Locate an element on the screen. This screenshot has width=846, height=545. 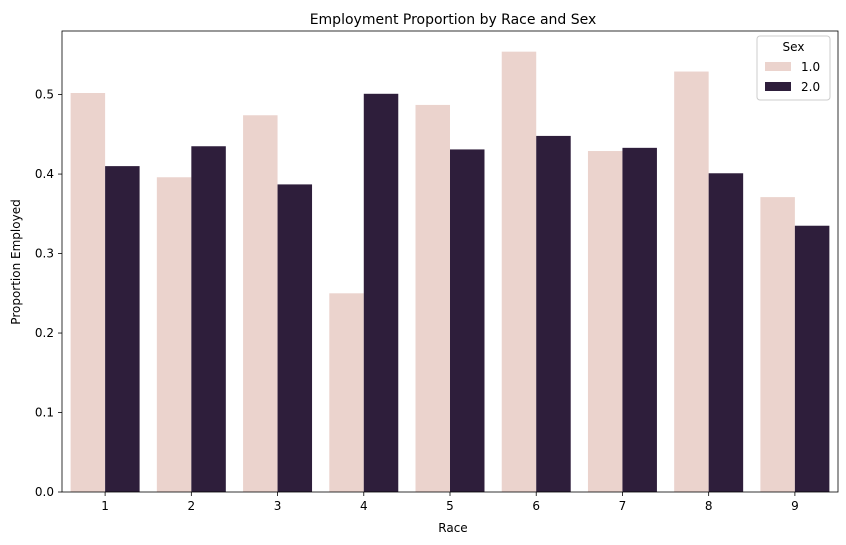
y-tick-label: 0.5 is located at coordinates (44, 95).